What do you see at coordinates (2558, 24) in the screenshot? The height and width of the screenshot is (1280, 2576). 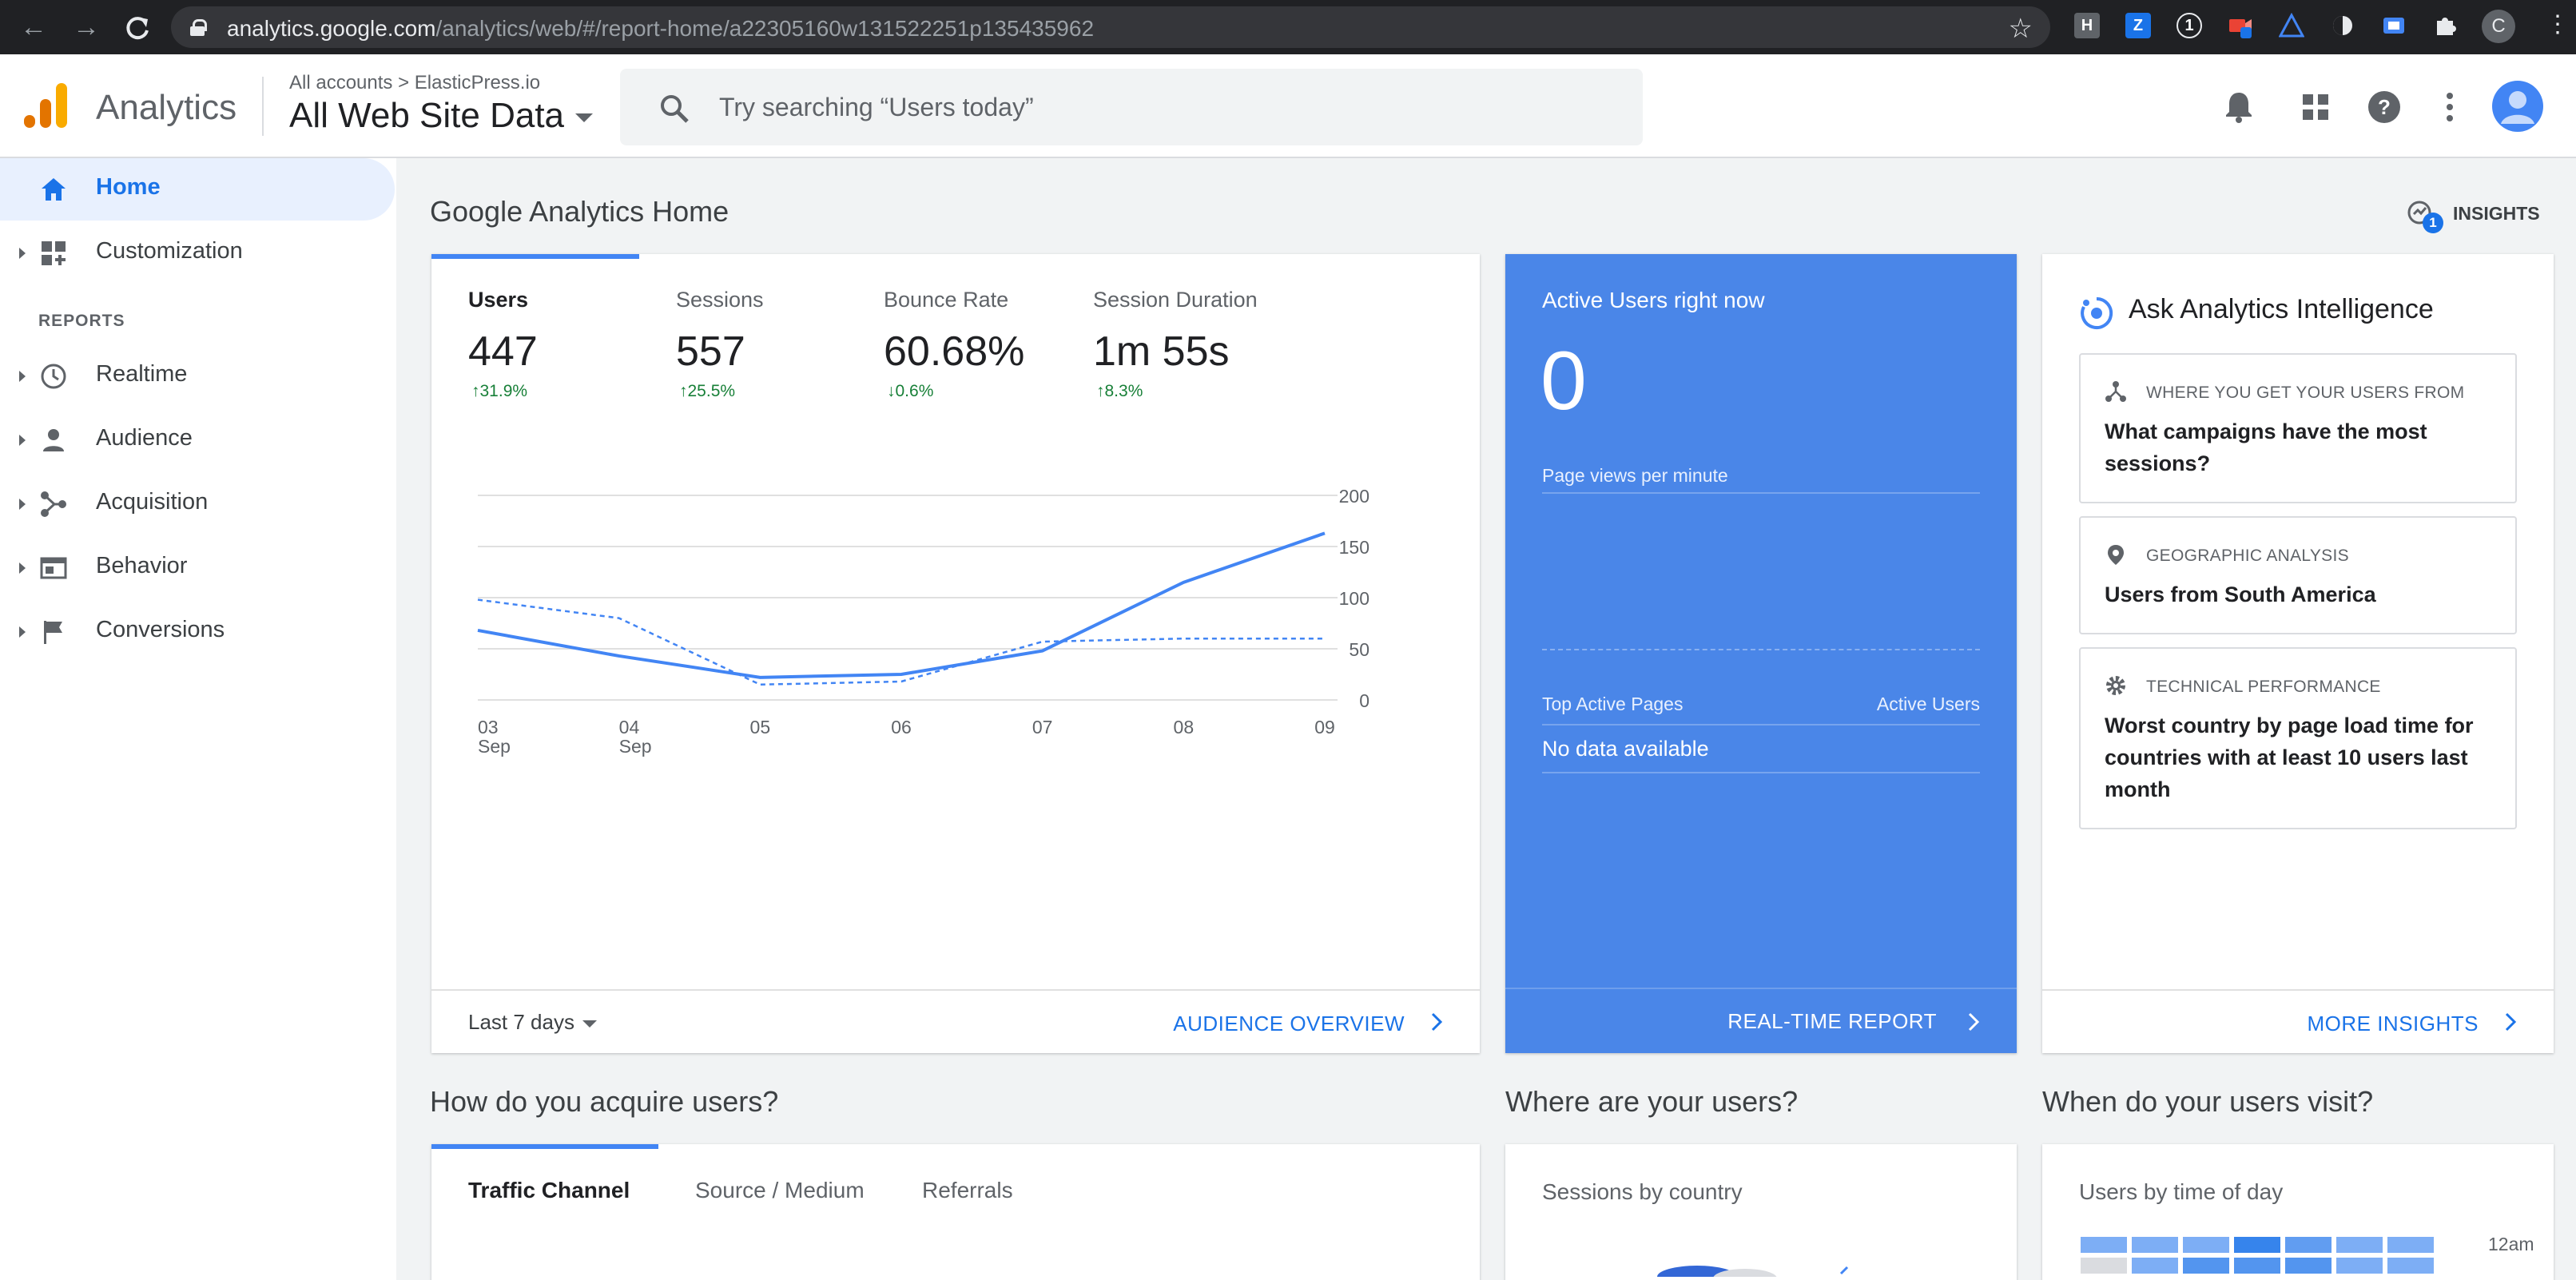 I see `browser-menu-icon: ⋮` at bounding box center [2558, 24].